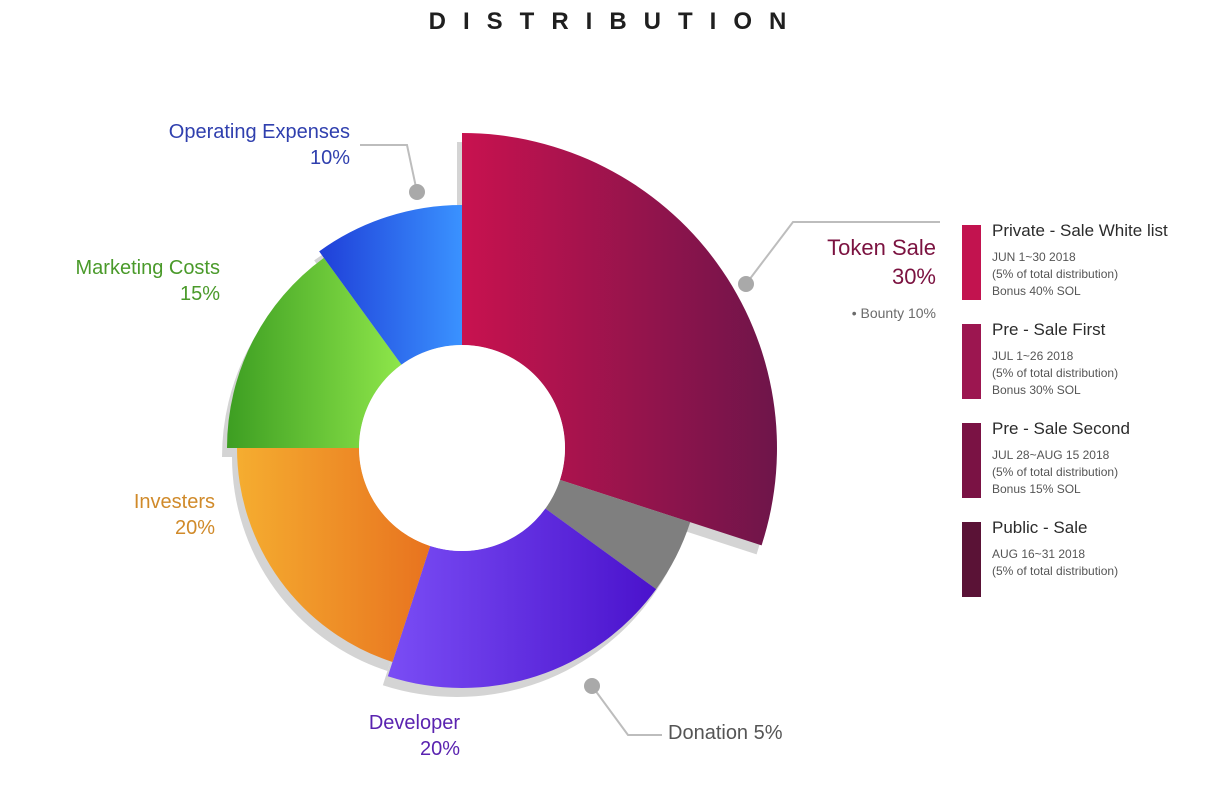 The width and height of the screenshot is (1215, 811). I want to click on token-sale-pct: 30%, so click(913, 276).